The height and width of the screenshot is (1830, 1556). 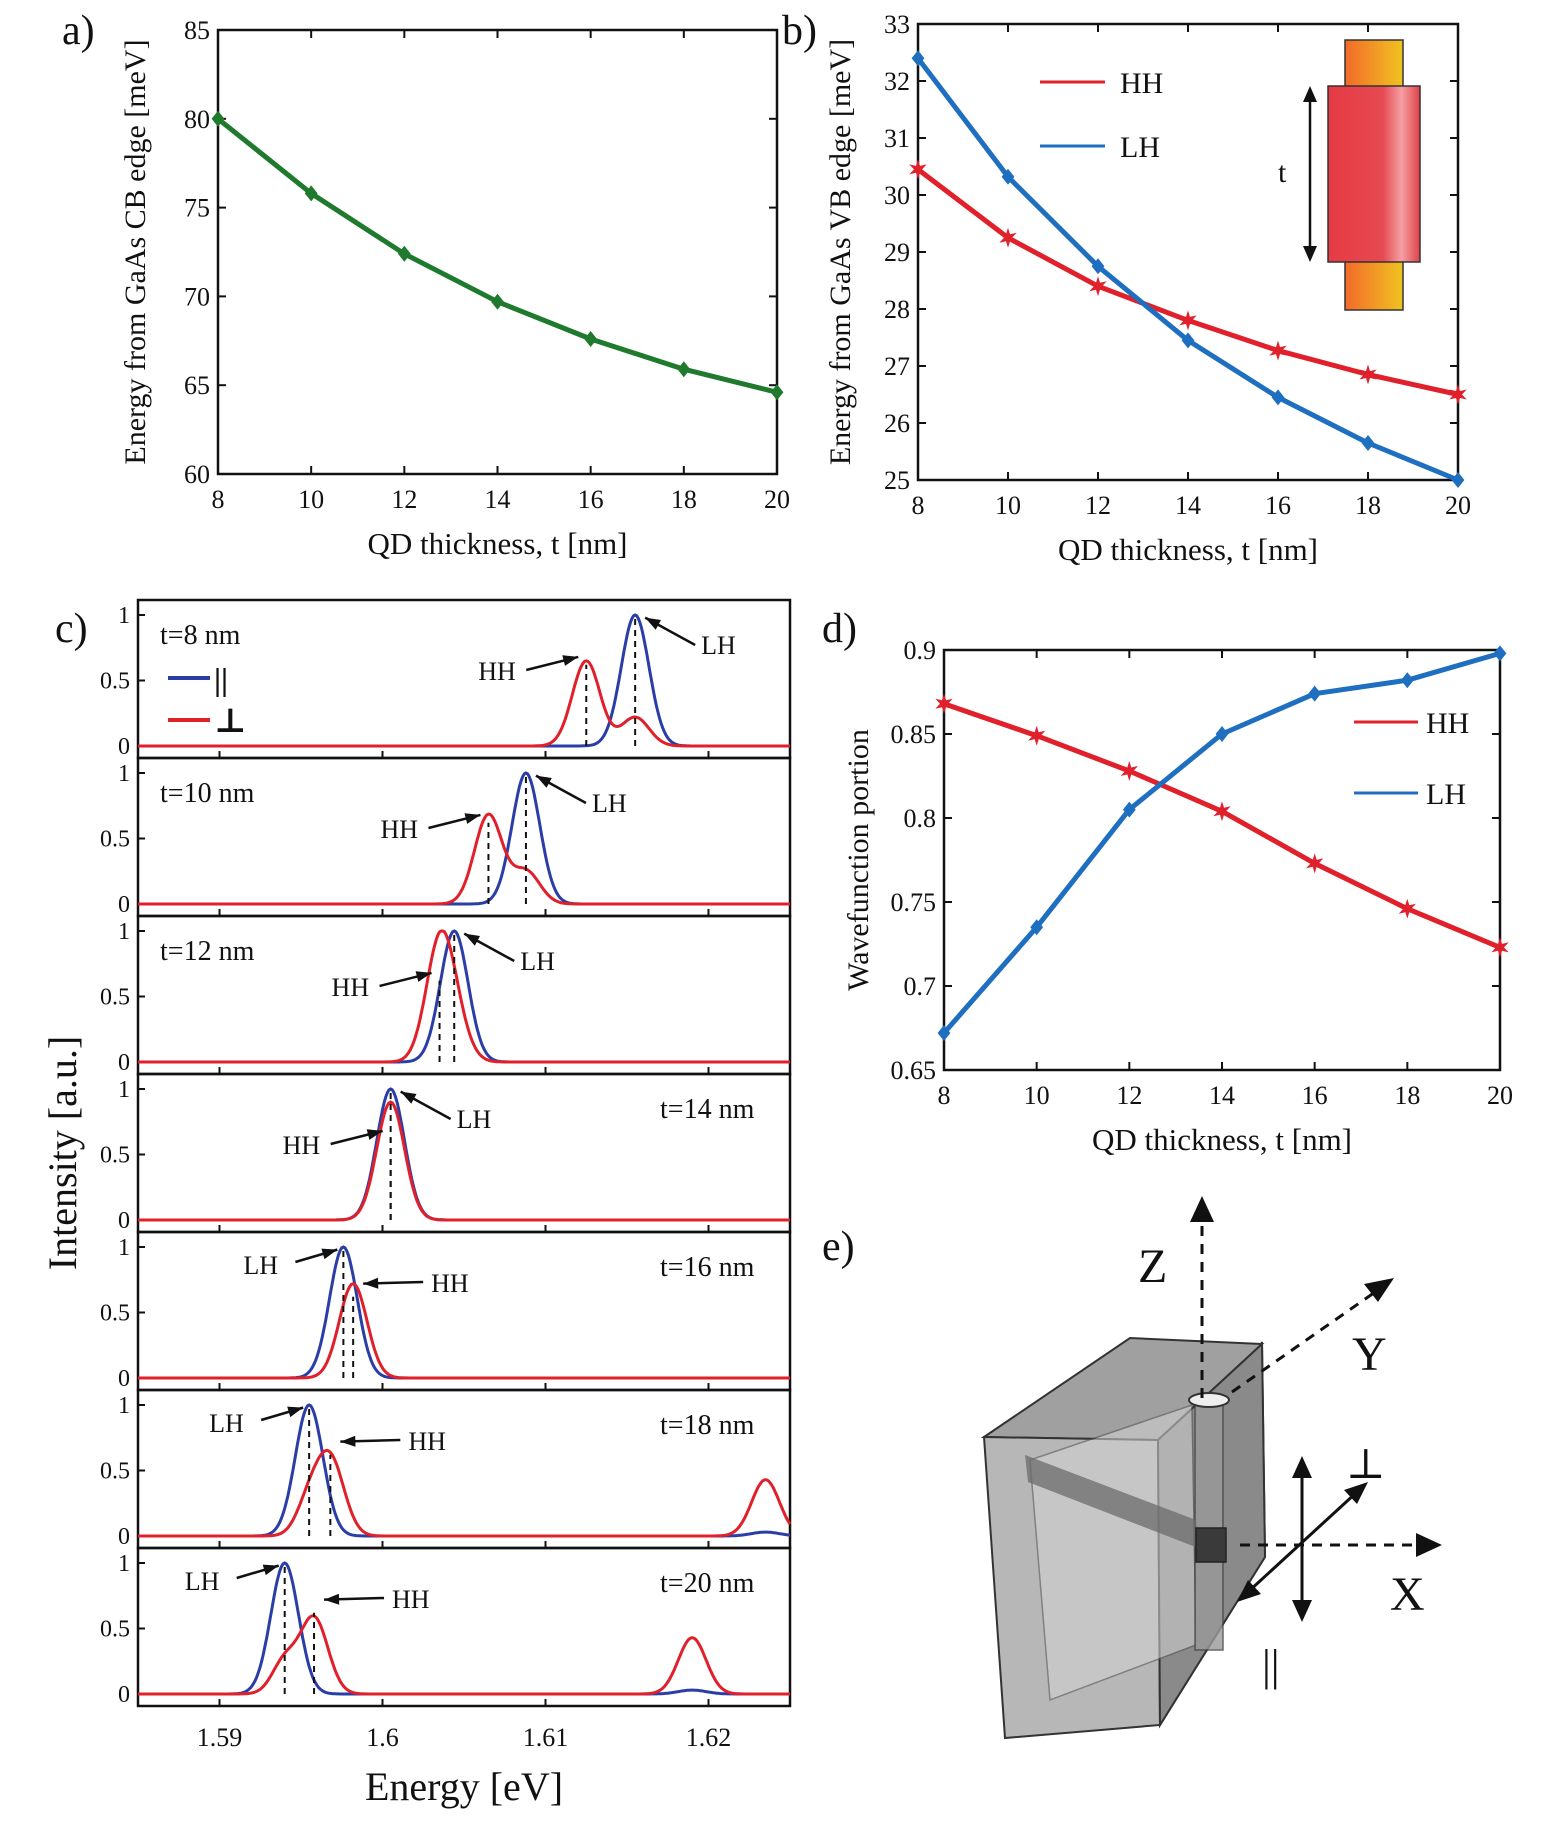 What do you see at coordinates (382, 1737) in the screenshot?
I see `x-tick-label: 1.6` at bounding box center [382, 1737].